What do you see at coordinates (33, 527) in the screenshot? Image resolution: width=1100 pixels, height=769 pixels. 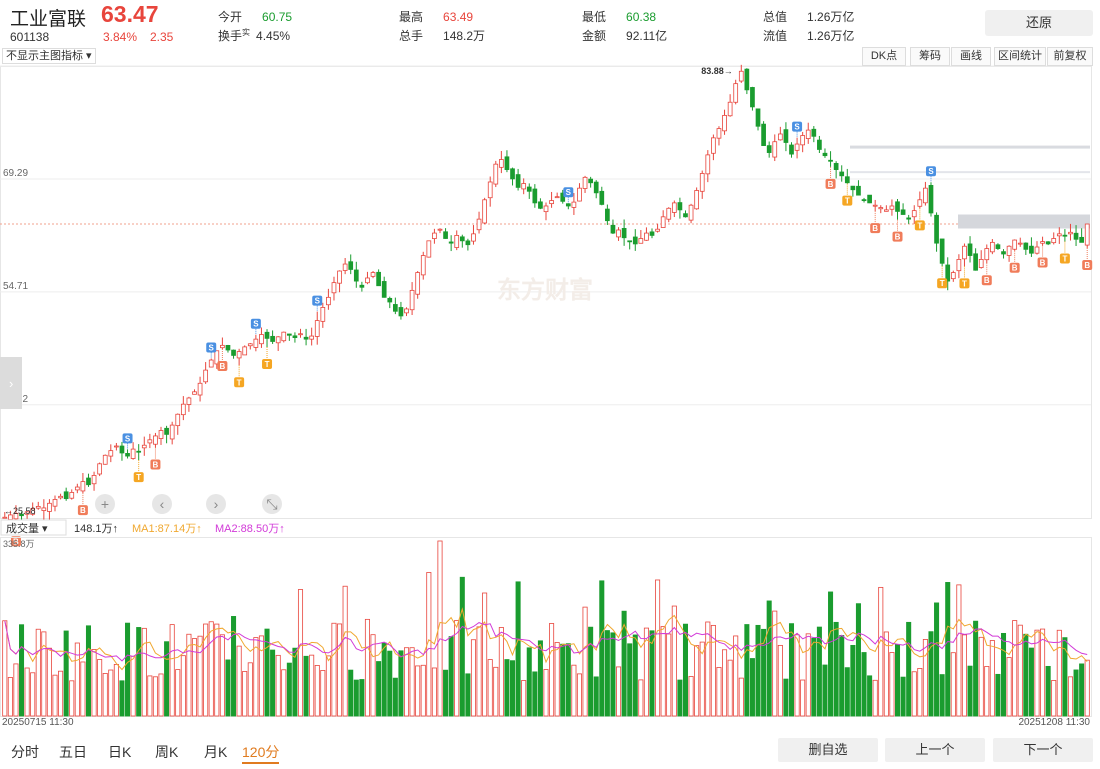 I see `volume-indicator-select` at bounding box center [33, 527].